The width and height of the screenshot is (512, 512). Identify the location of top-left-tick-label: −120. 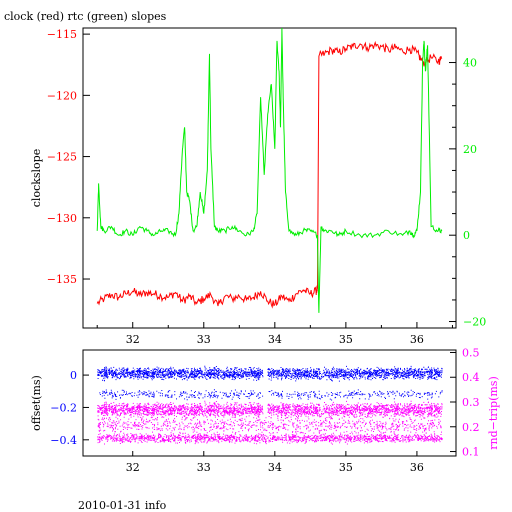
(62, 95).